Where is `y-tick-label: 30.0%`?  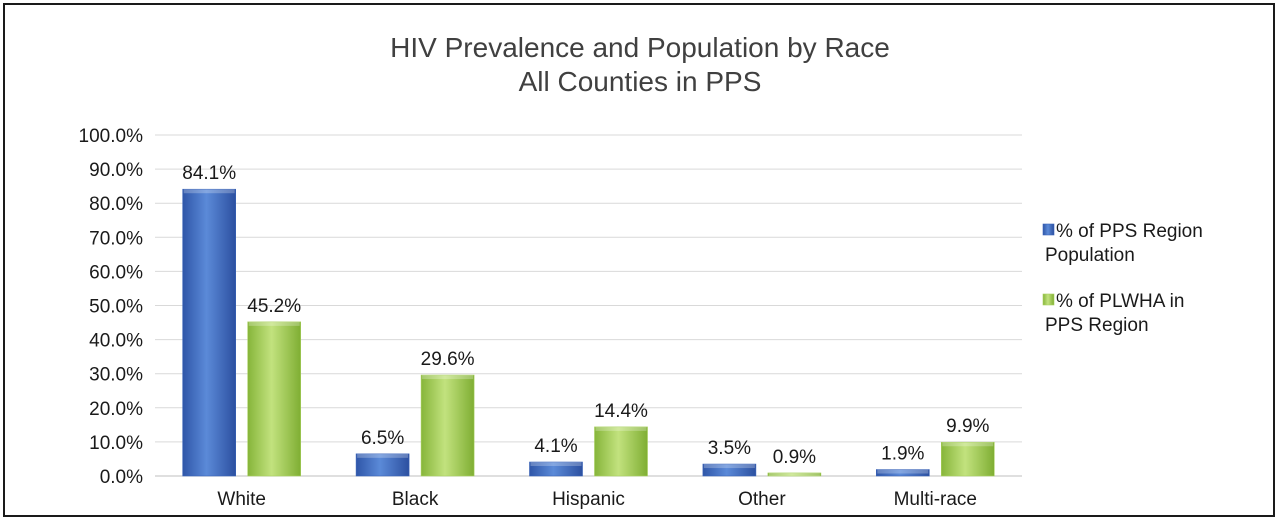
y-tick-label: 30.0% is located at coordinates (116, 375).